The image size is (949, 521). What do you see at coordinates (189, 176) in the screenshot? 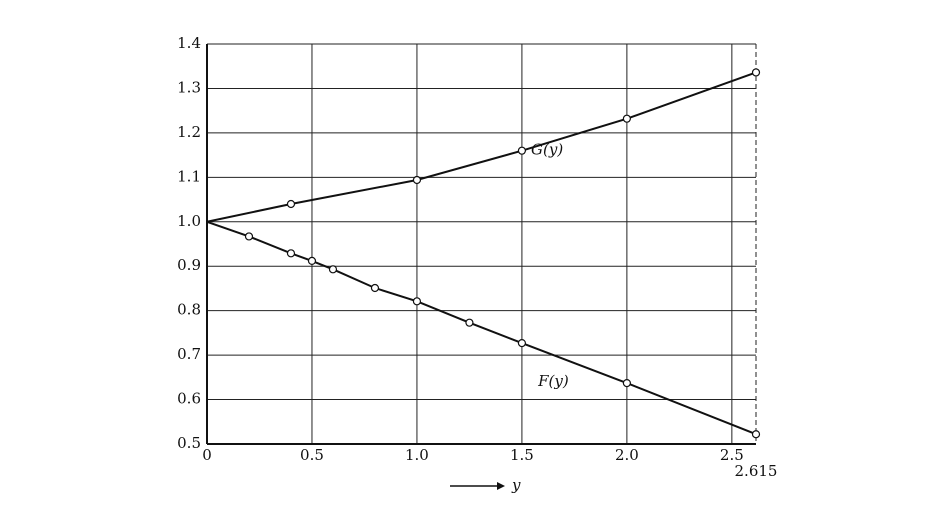
I see `y-tick-label: 1.1` at bounding box center [189, 176].